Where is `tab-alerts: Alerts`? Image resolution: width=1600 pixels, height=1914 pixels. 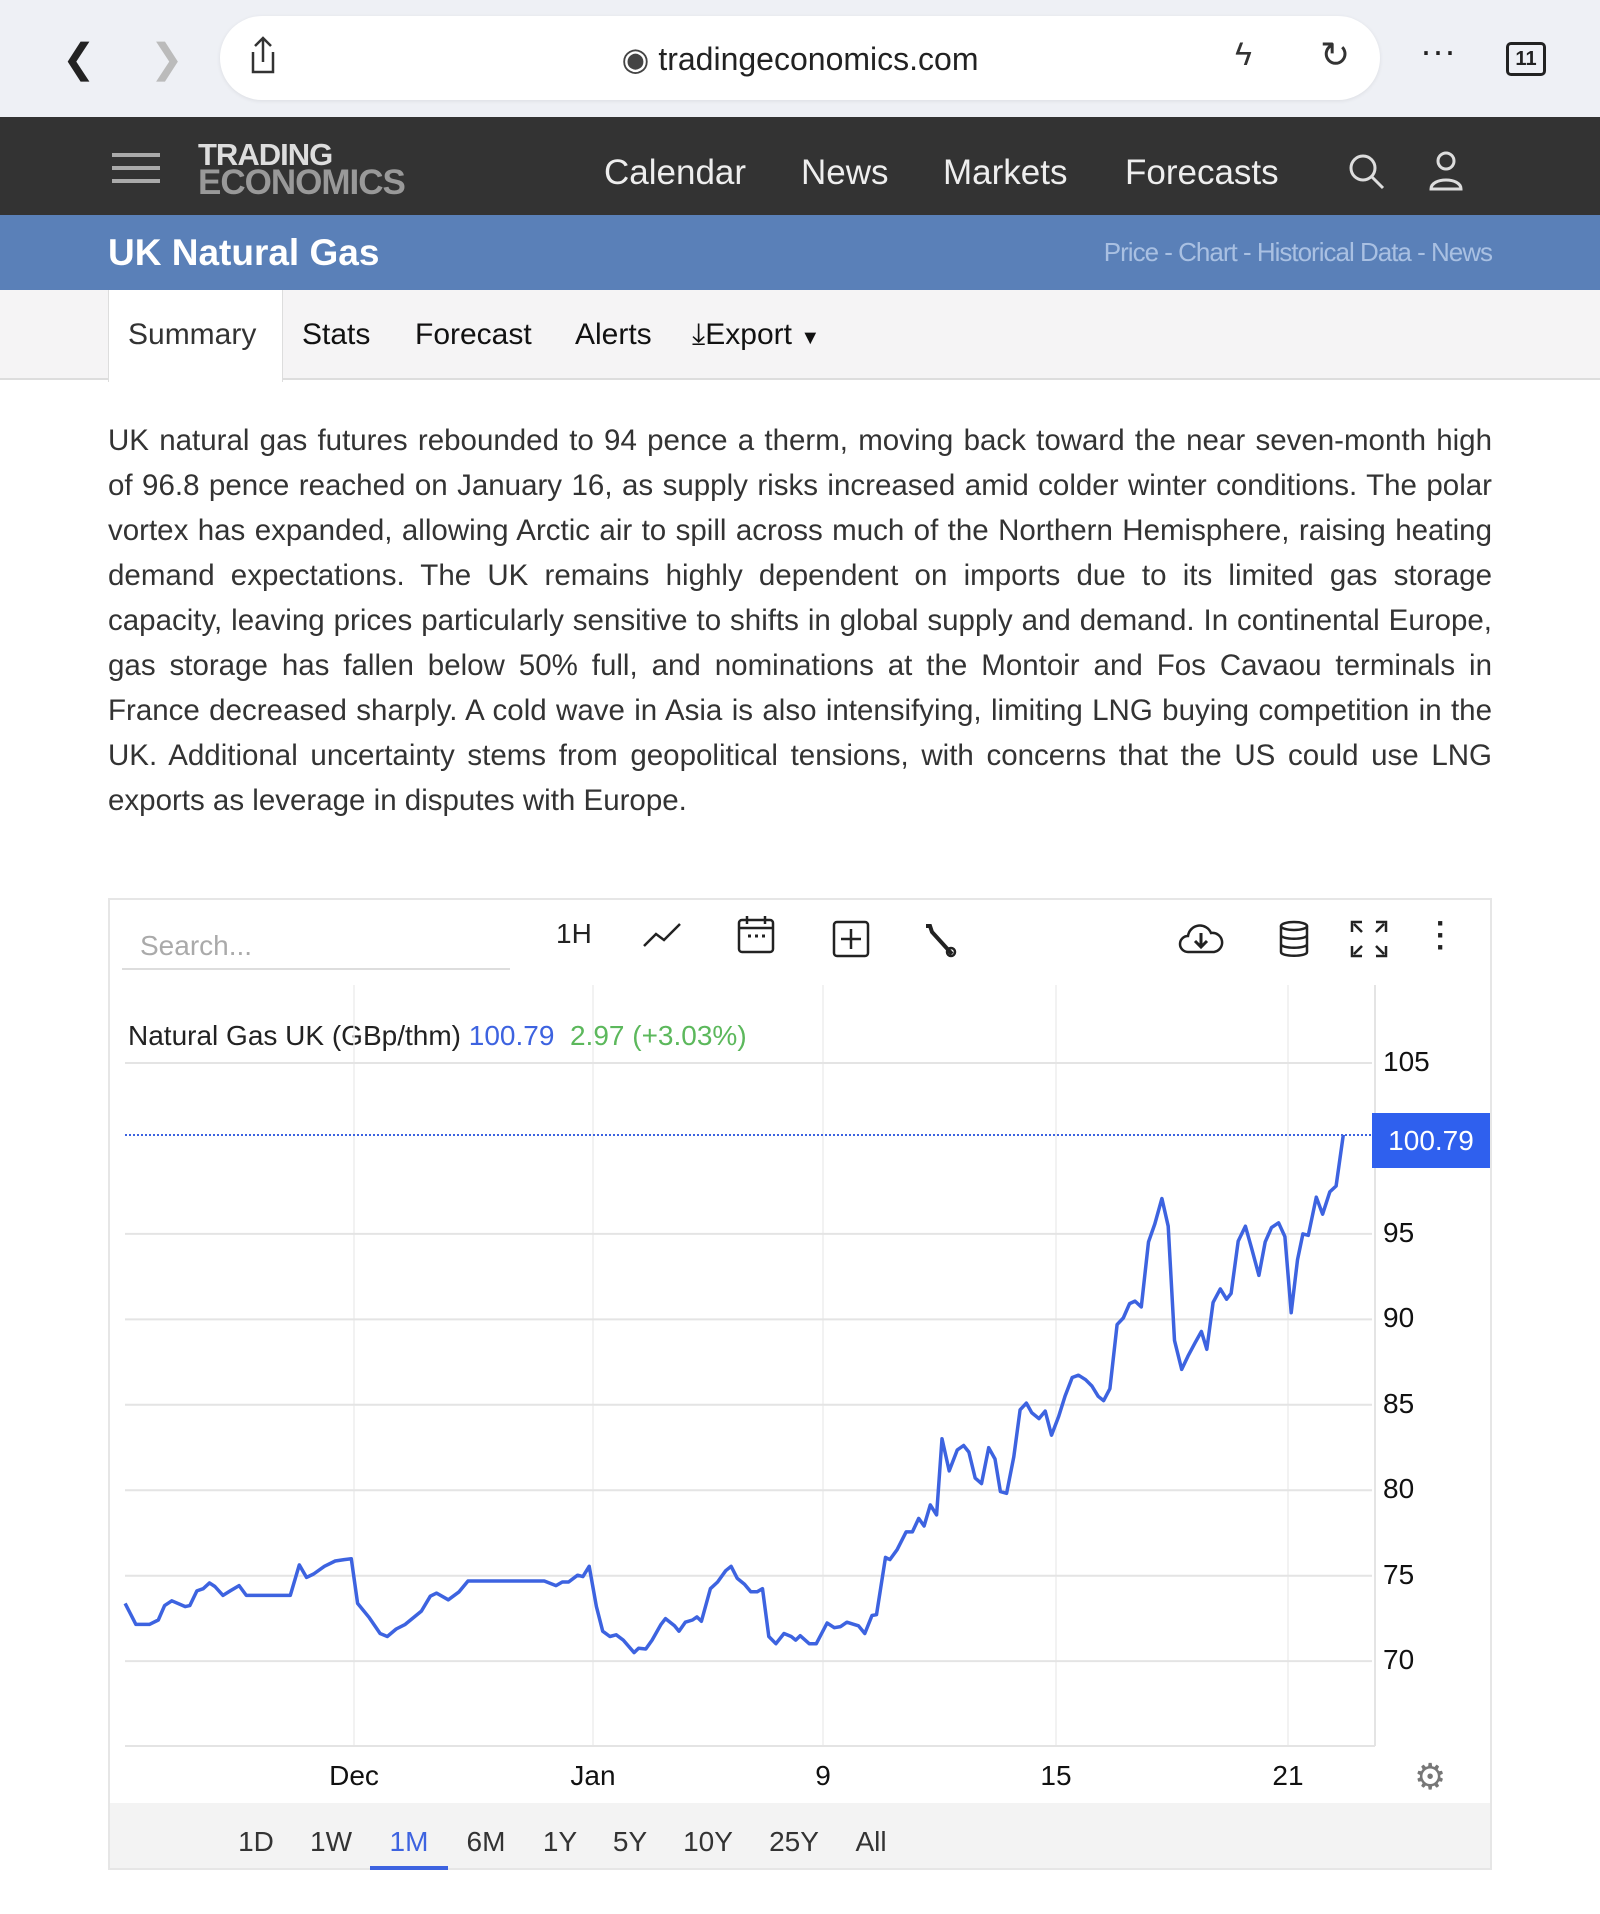
tab-alerts: Alerts is located at coordinates (613, 334).